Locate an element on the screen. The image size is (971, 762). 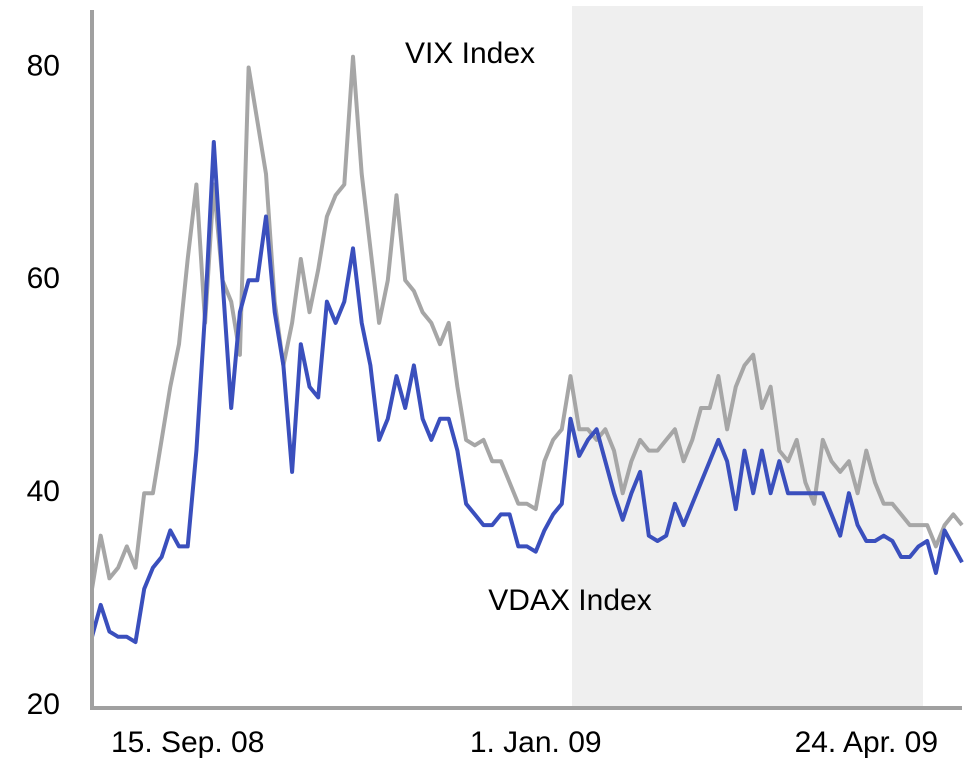
x-tick-label: 1. Jan. 09 is located at coordinates (536, 742).